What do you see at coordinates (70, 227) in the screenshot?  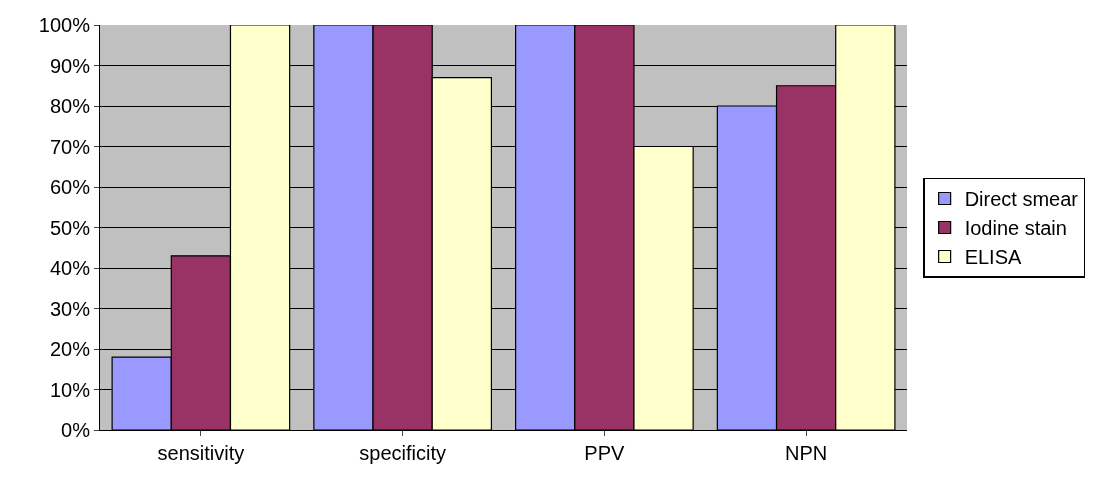 I see `y-tick-label: 50%` at bounding box center [70, 227].